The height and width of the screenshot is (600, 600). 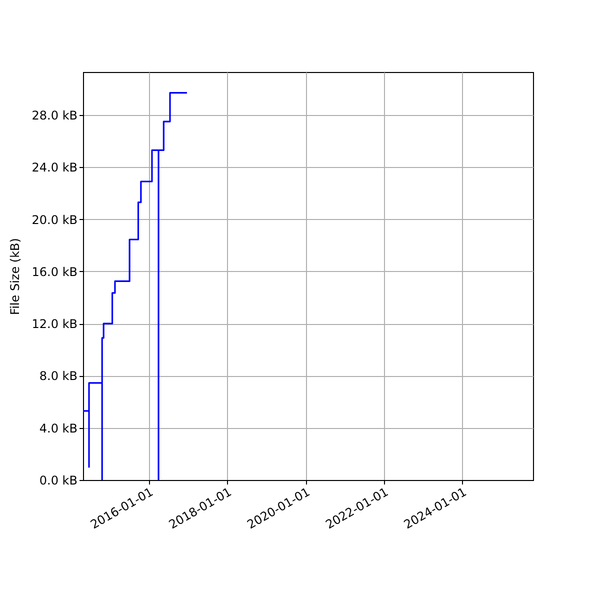 What do you see at coordinates (15, 276) in the screenshot?
I see `y-axis-title: File Size (kB)` at bounding box center [15, 276].